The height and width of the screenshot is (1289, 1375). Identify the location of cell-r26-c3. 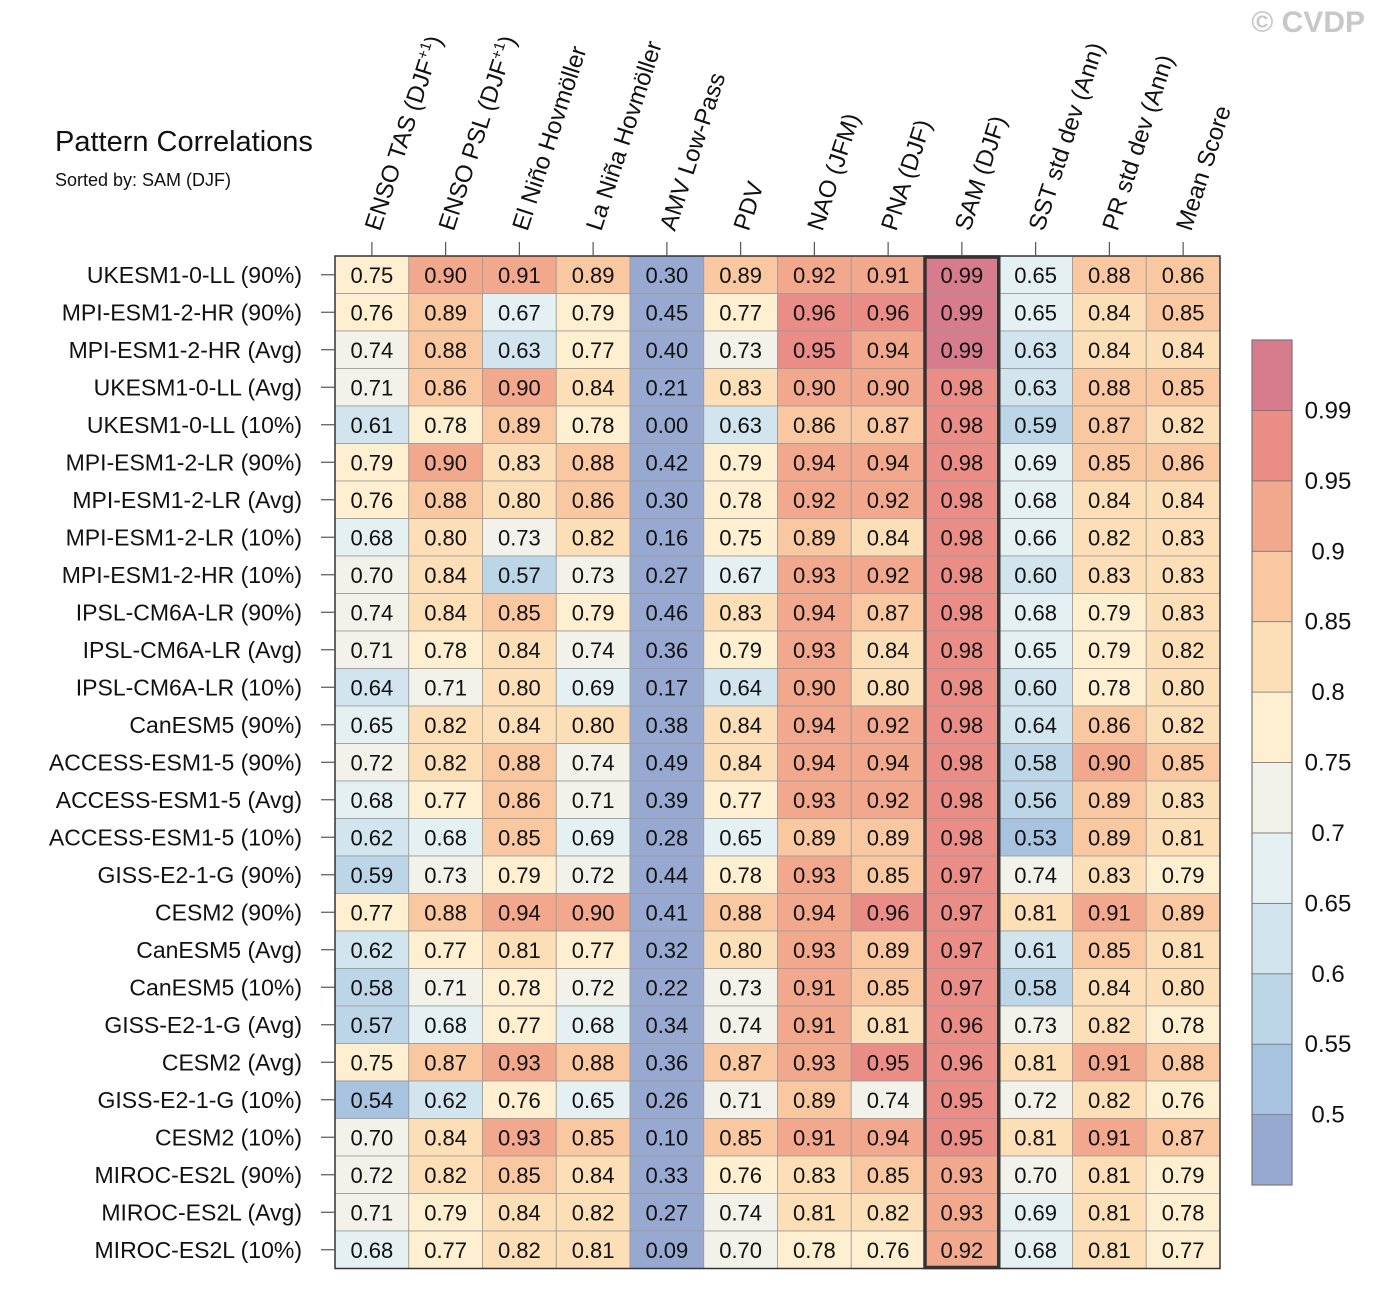
(593, 1249).